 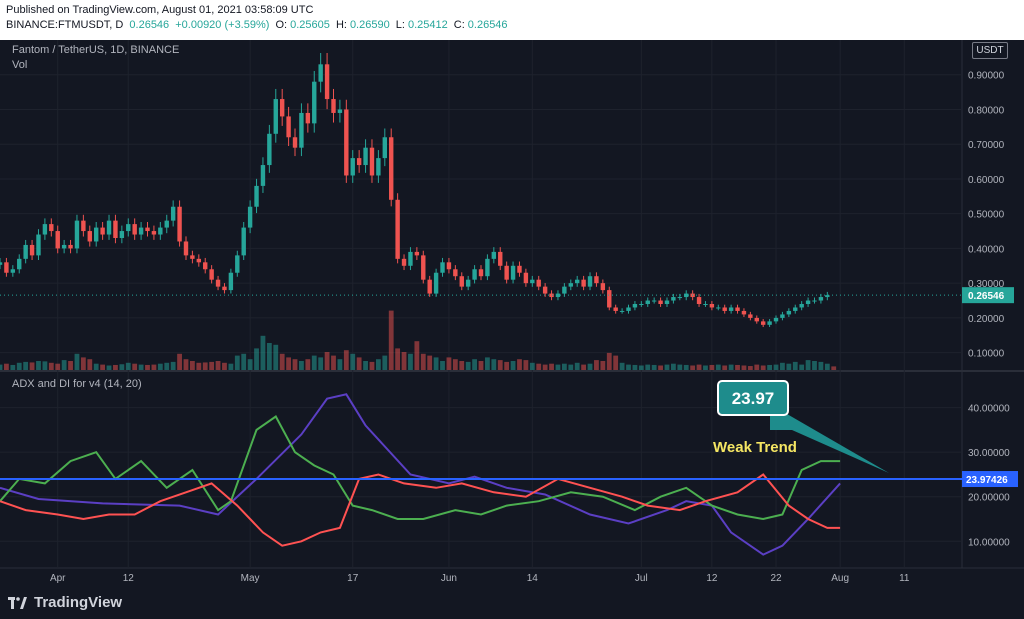 What do you see at coordinates (369, 25) in the screenshot?
I see `high-value: 0.26590` at bounding box center [369, 25].